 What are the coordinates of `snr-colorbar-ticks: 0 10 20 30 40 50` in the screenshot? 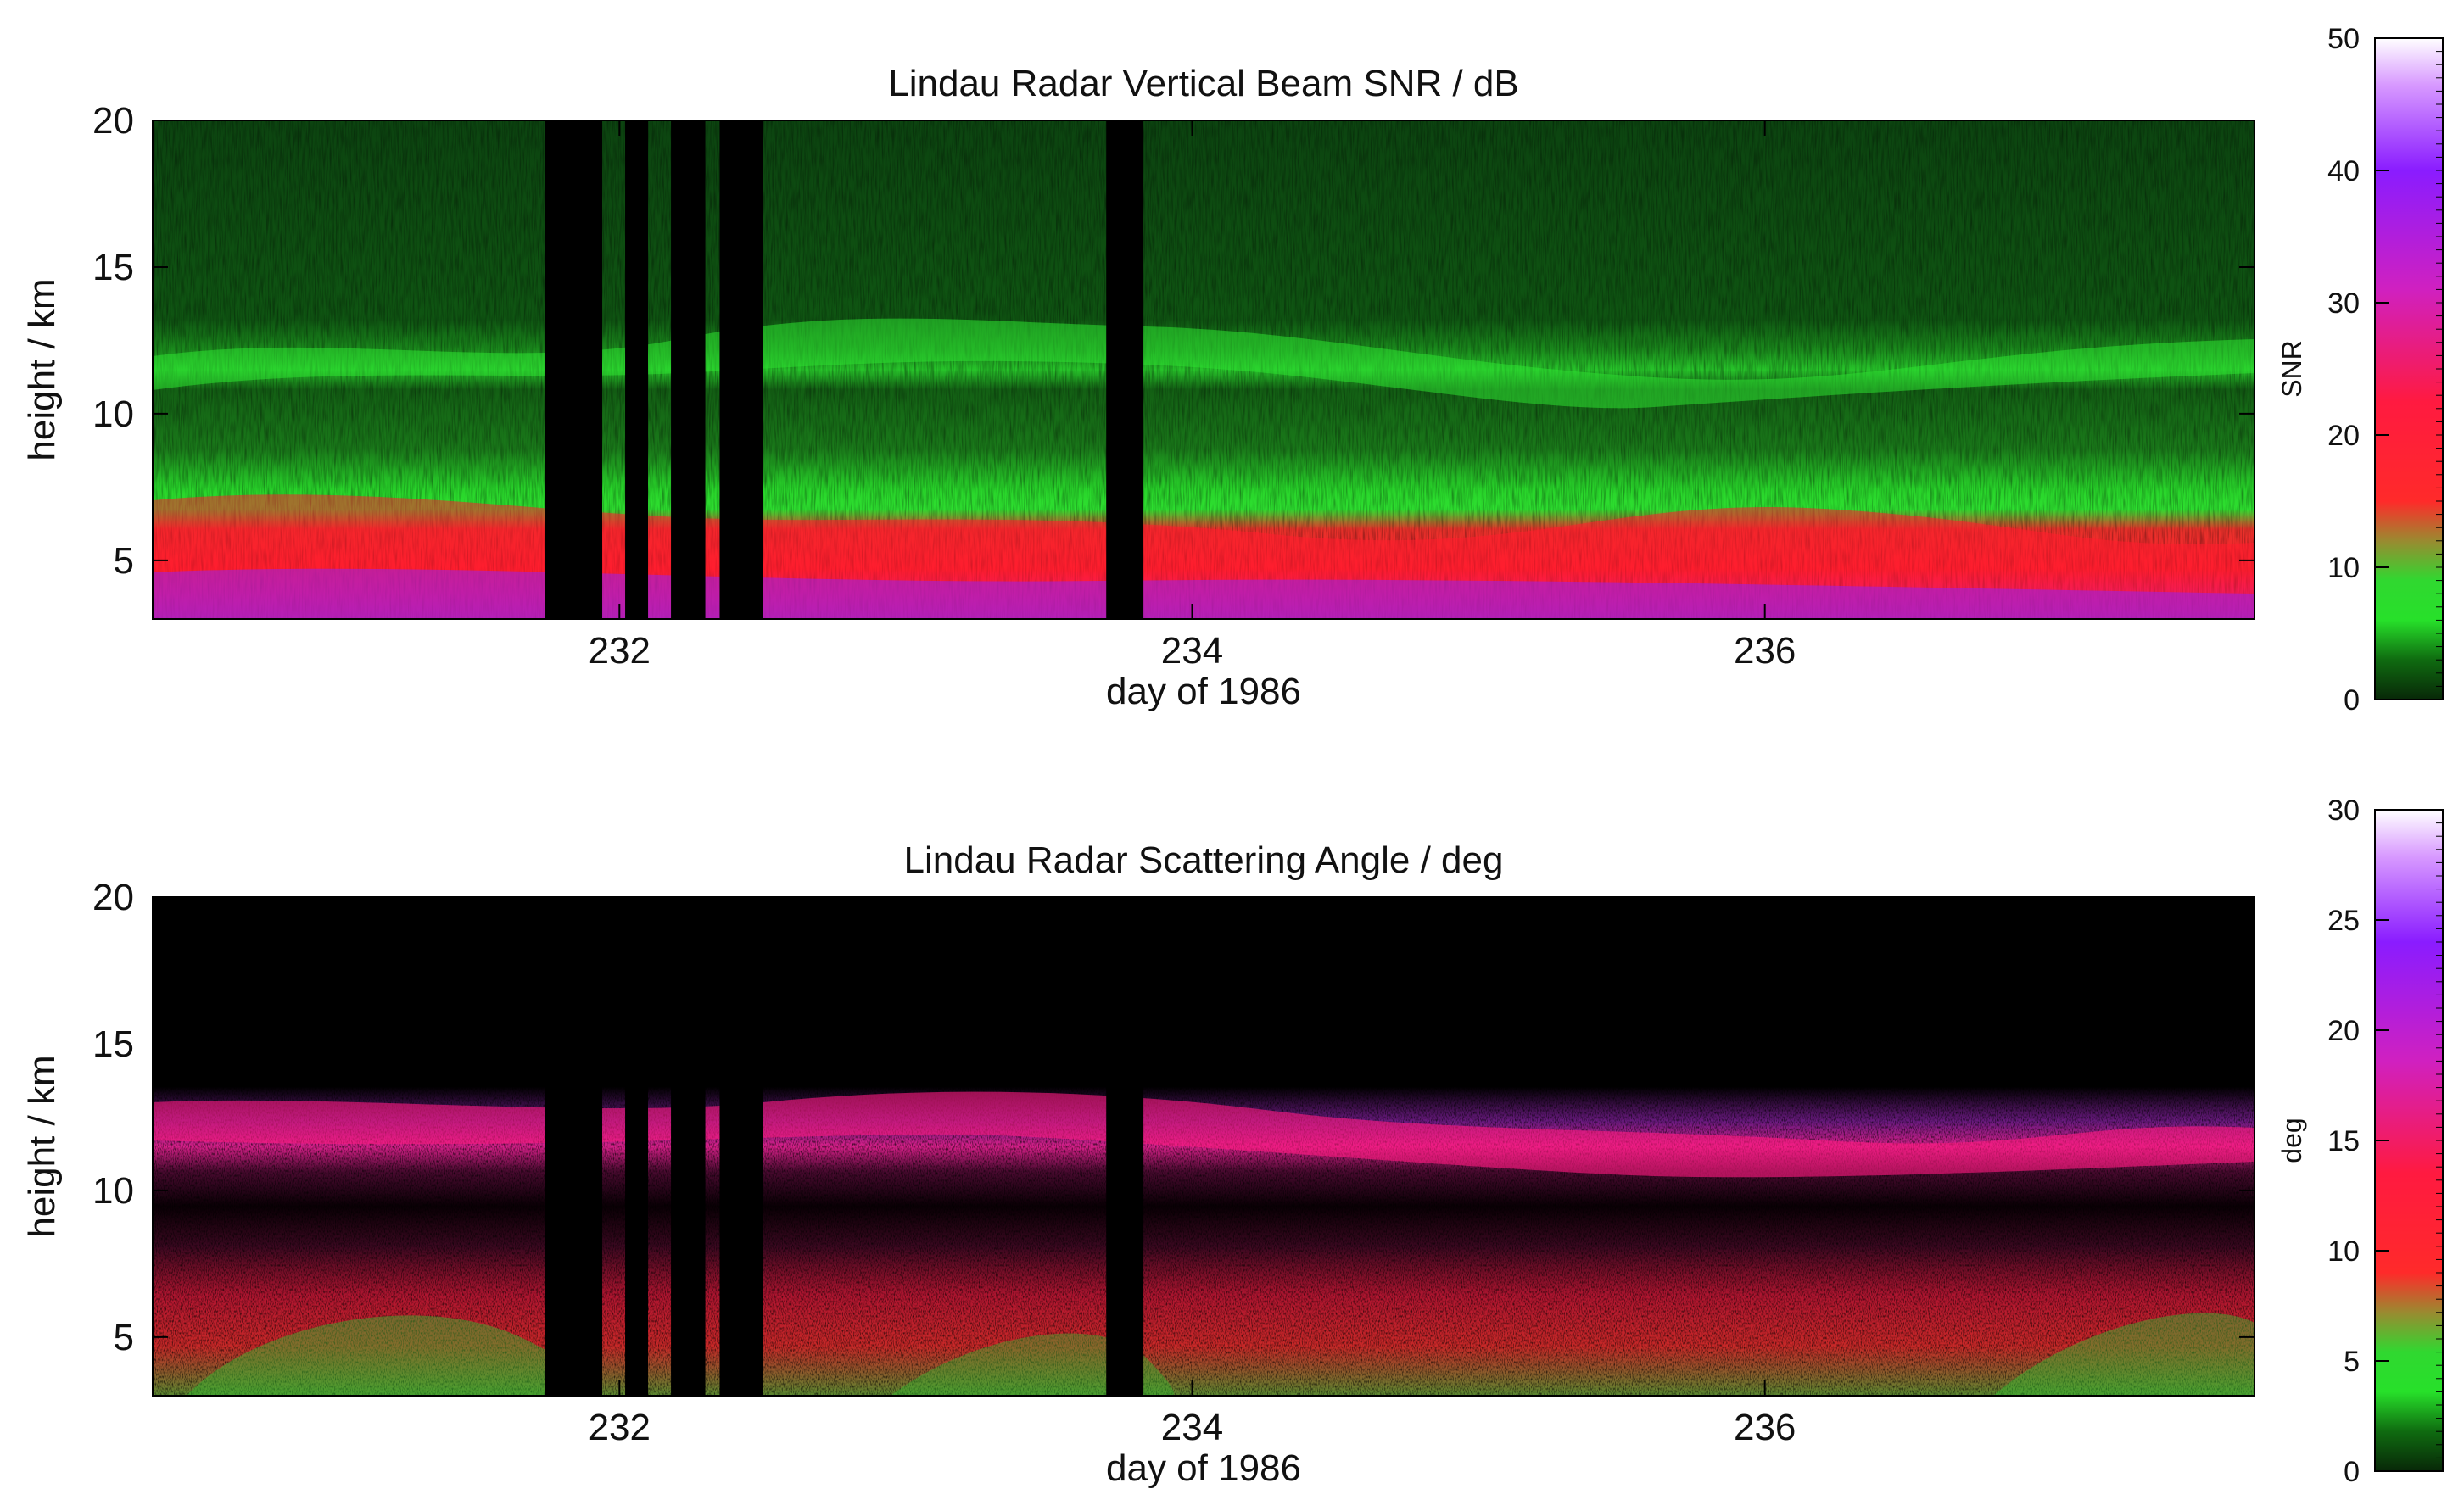 It's located at (2385, 369).